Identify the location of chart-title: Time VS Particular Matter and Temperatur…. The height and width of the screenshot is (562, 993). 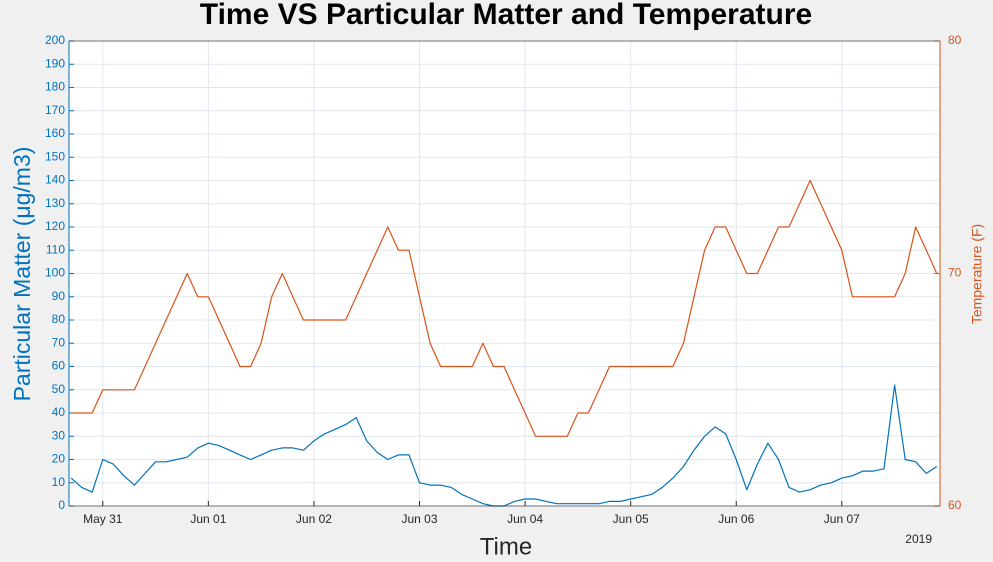
(506, 15).